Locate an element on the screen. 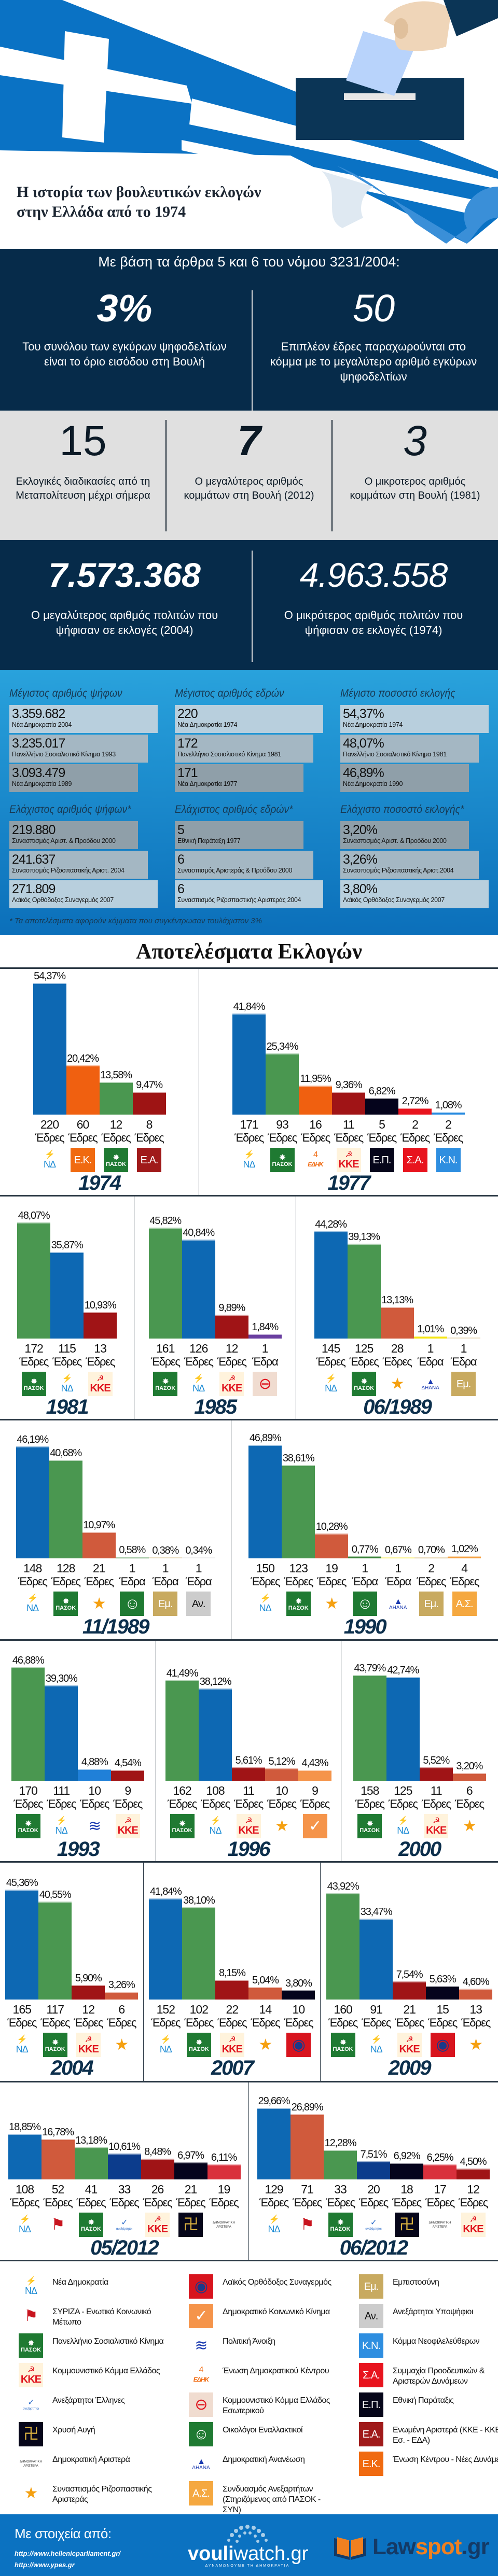 The image size is (498, 2576). lawspot-logo: Lawspot.gr is located at coordinates (411, 2547).